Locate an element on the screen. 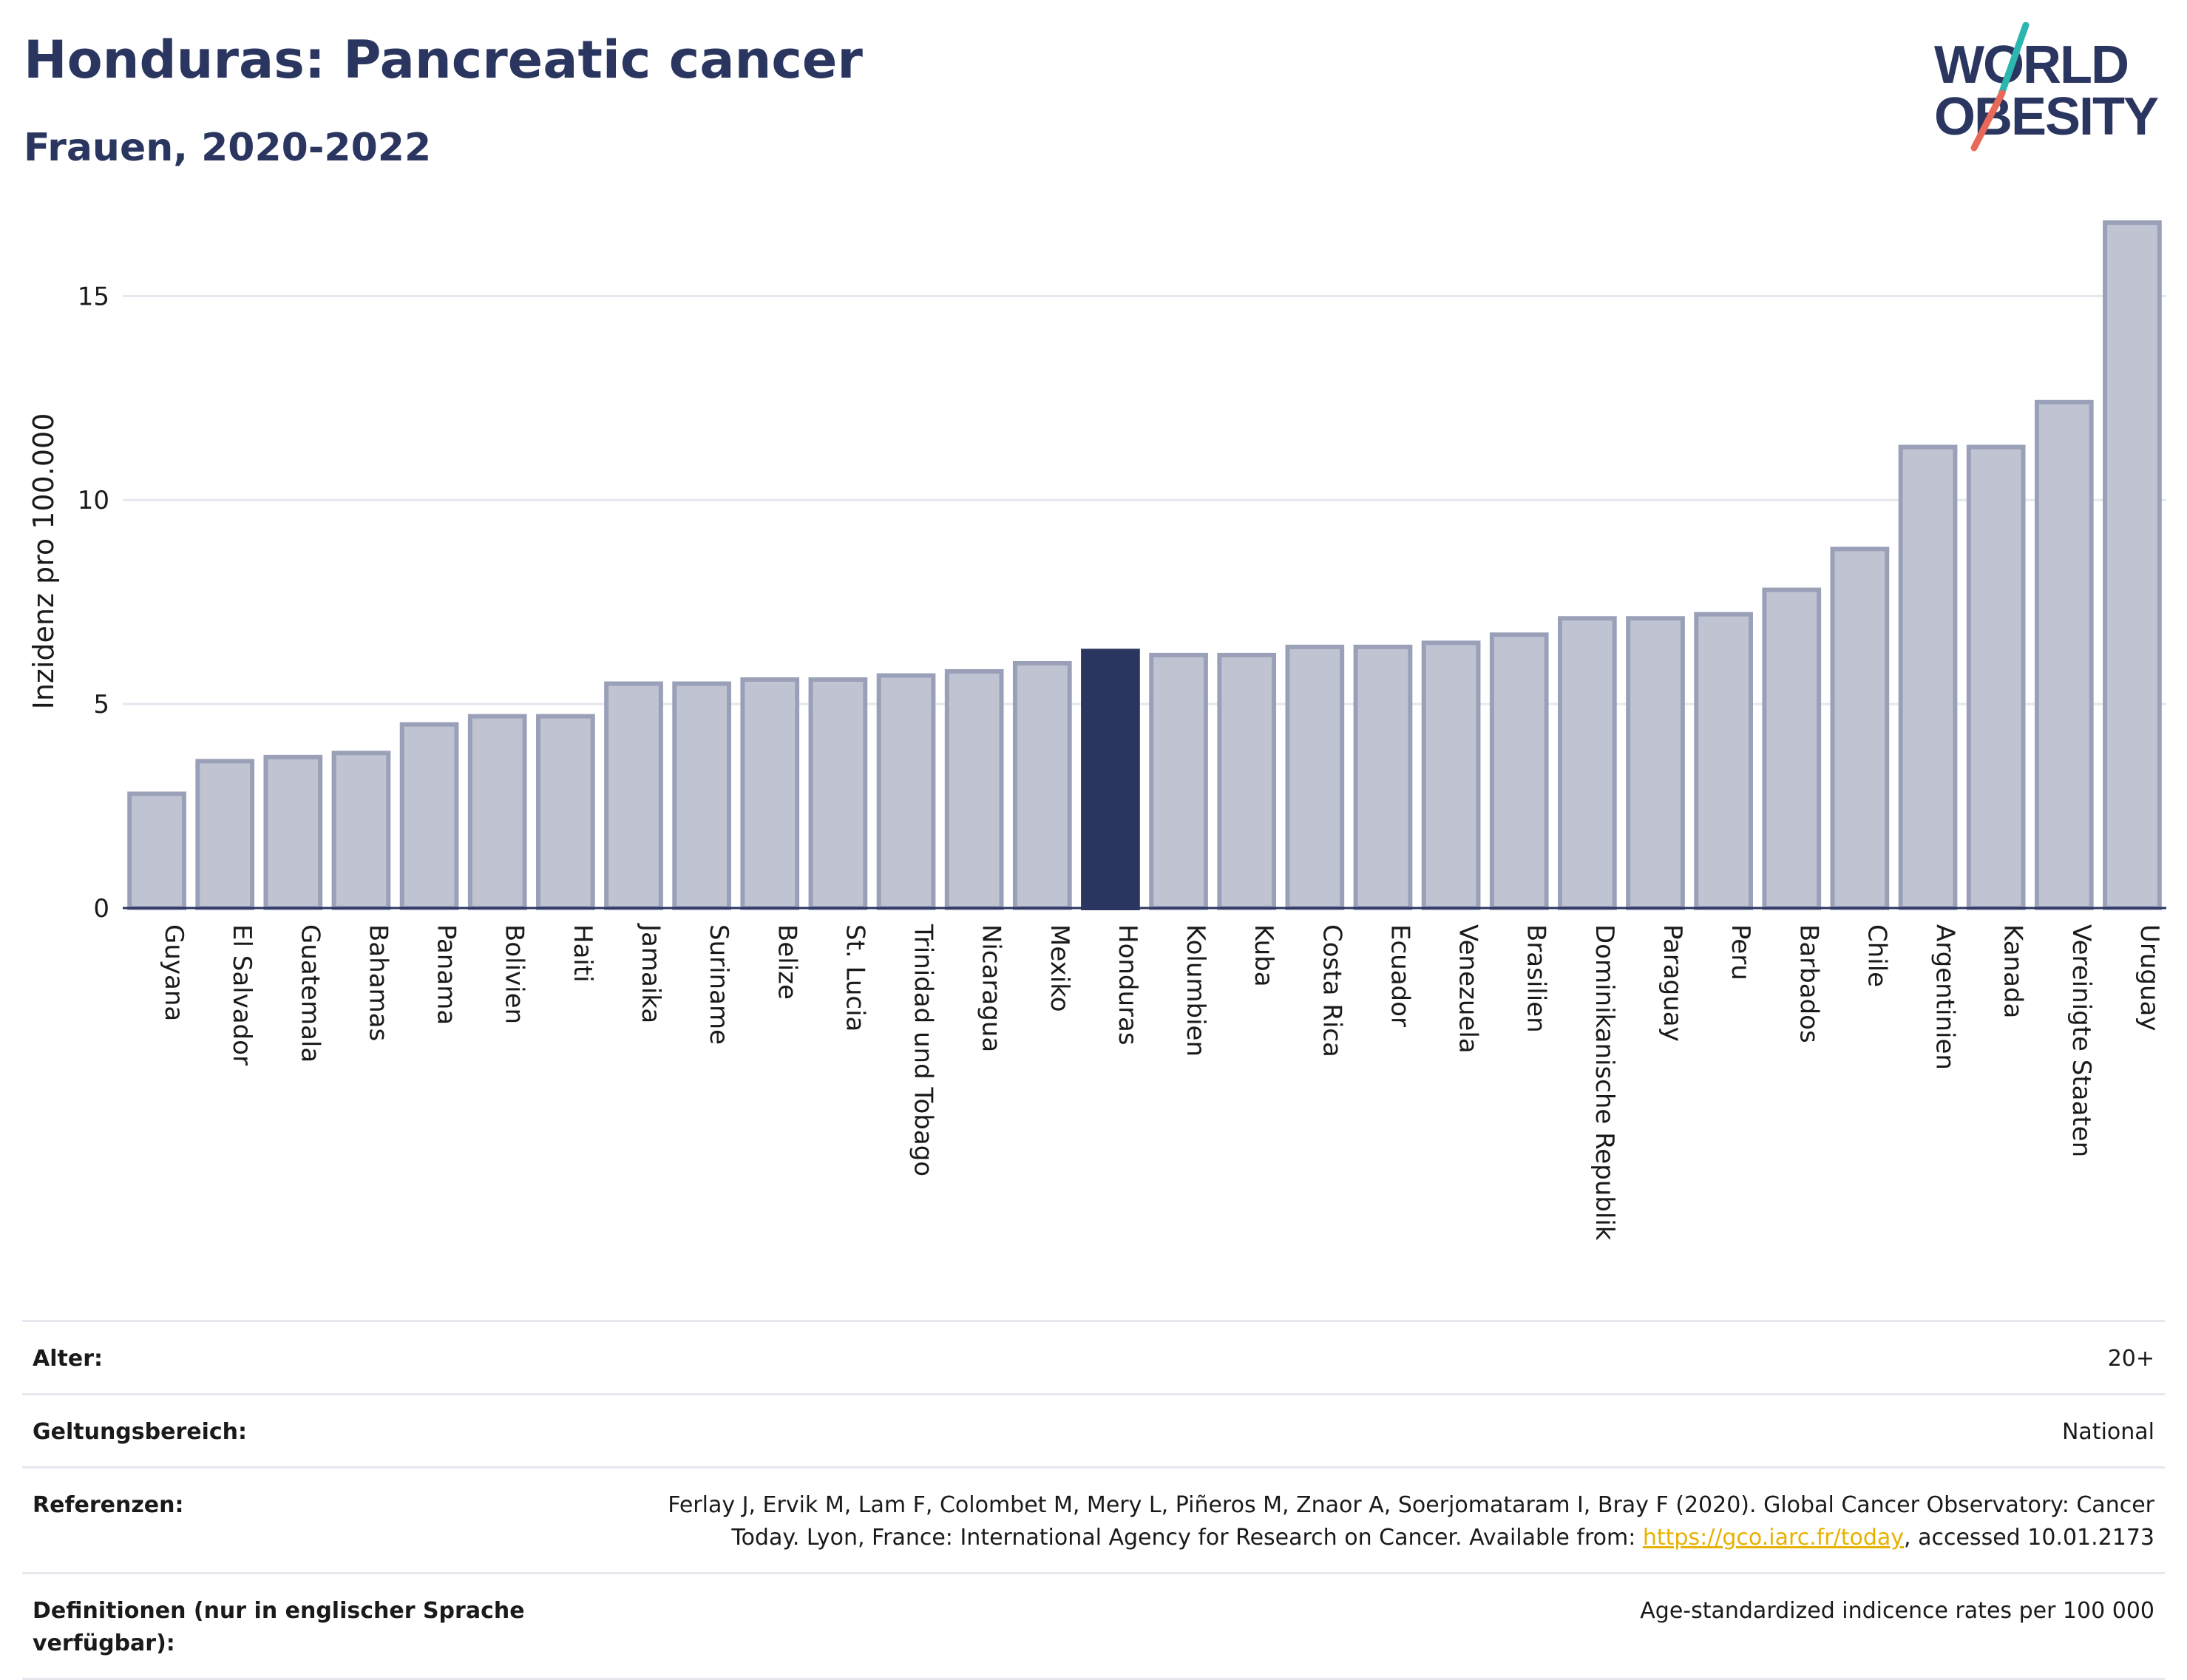 This screenshot has width=2187, height=1680. x-tick-label: Guatemala is located at coordinates (310, 993).